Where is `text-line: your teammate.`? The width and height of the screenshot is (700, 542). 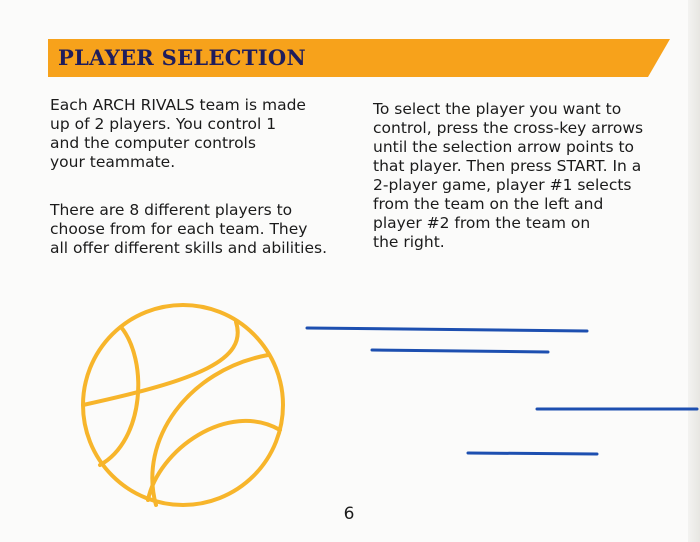 text-line: your teammate. is located at coordinates (113, 162).